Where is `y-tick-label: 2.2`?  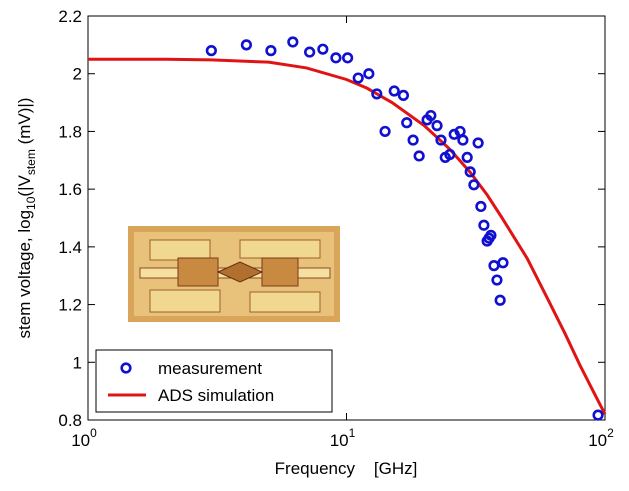
y-tick-label: 2.2 is located at coordinates (70, 16).